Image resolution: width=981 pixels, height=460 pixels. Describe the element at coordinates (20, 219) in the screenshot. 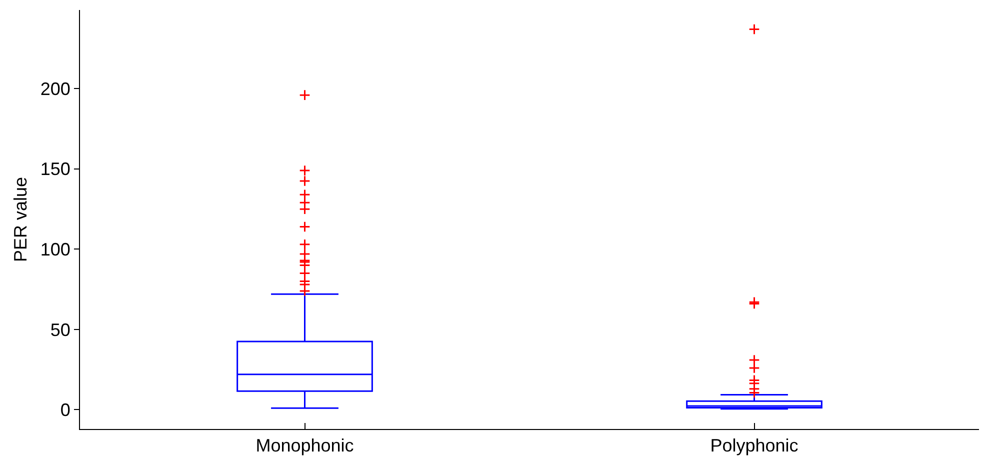

I see `y-axis-title: PER value` at that location.